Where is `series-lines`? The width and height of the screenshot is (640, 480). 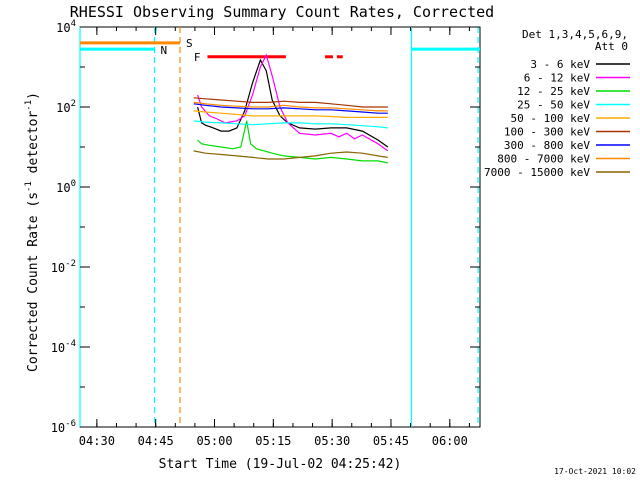 series-lines is located at coordinates (291, 108).